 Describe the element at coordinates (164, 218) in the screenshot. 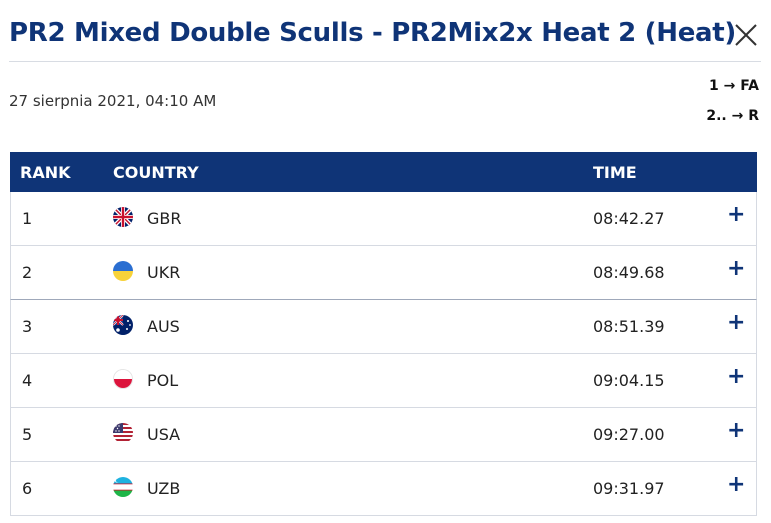

I see `country-cell: GBR` at that location.